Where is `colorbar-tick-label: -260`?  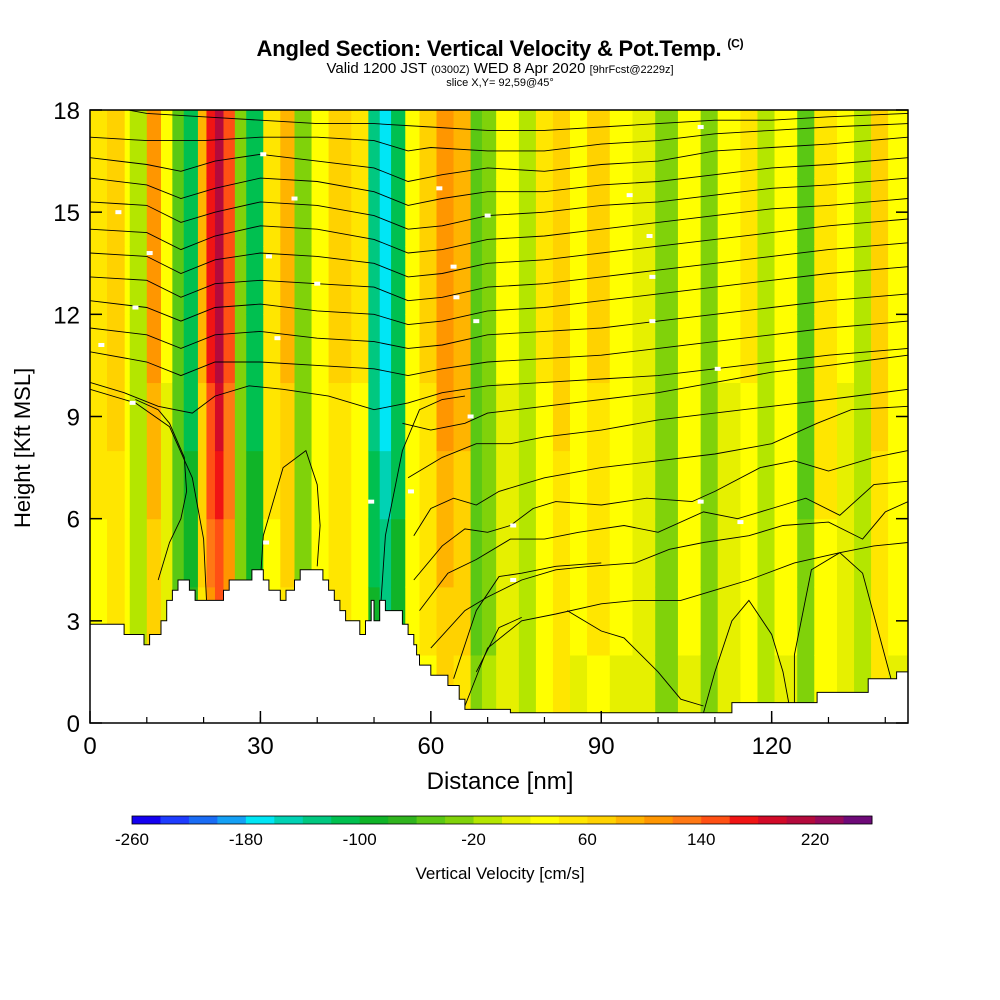 colorbar-tick-label: -260 is located at coordinates (132, 839).